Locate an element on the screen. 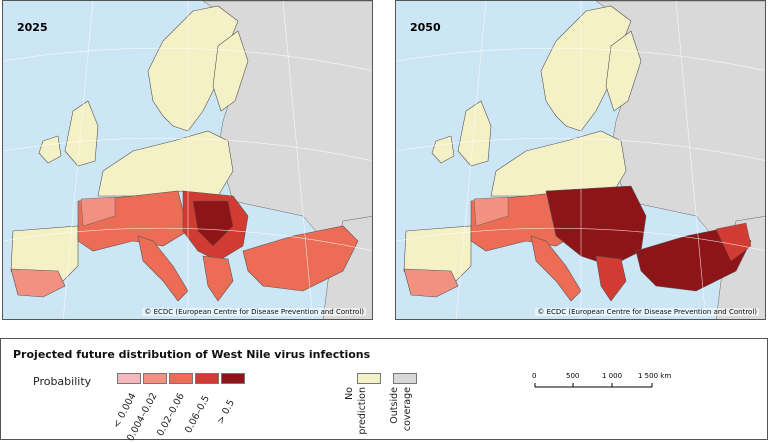 The width and height of the screenshot is (768, 443). scale-tick-label: 1 500 km is located at coordinates (655, 376).